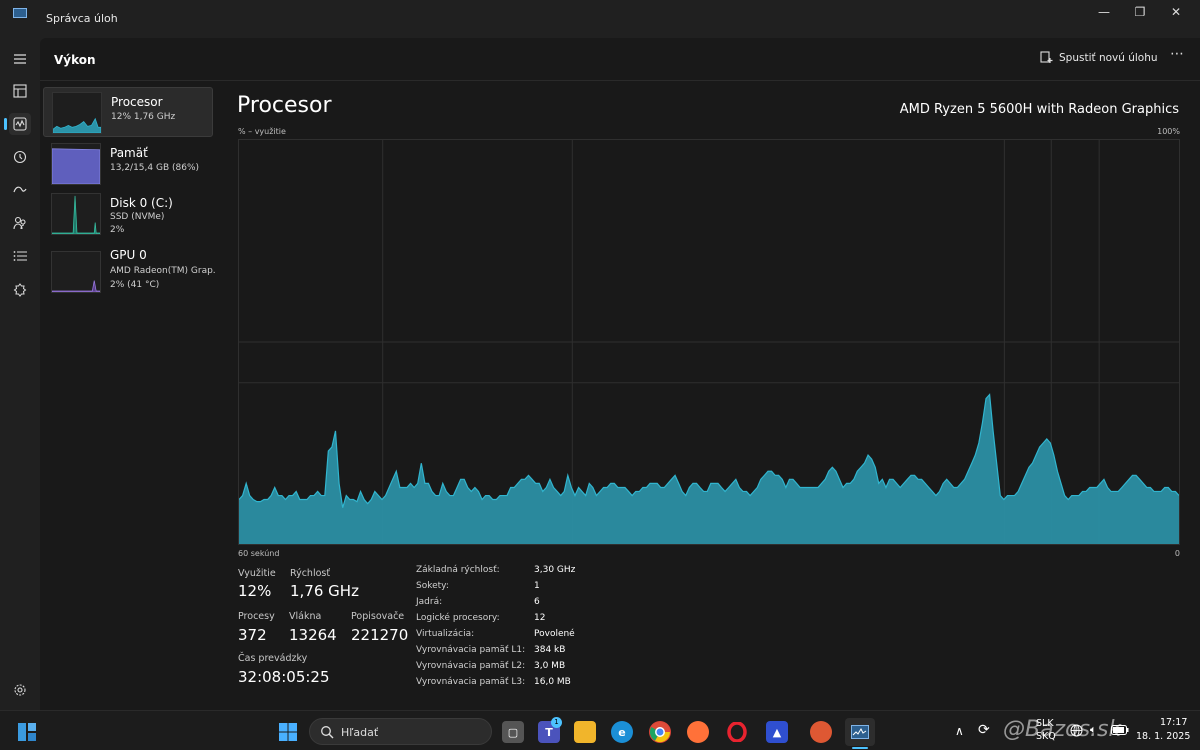 The height and width of the screenshot is (750, 1200). Describe the element at coordinates (540, 618) in the screenshot. I see `detail-value: 12` at that location.